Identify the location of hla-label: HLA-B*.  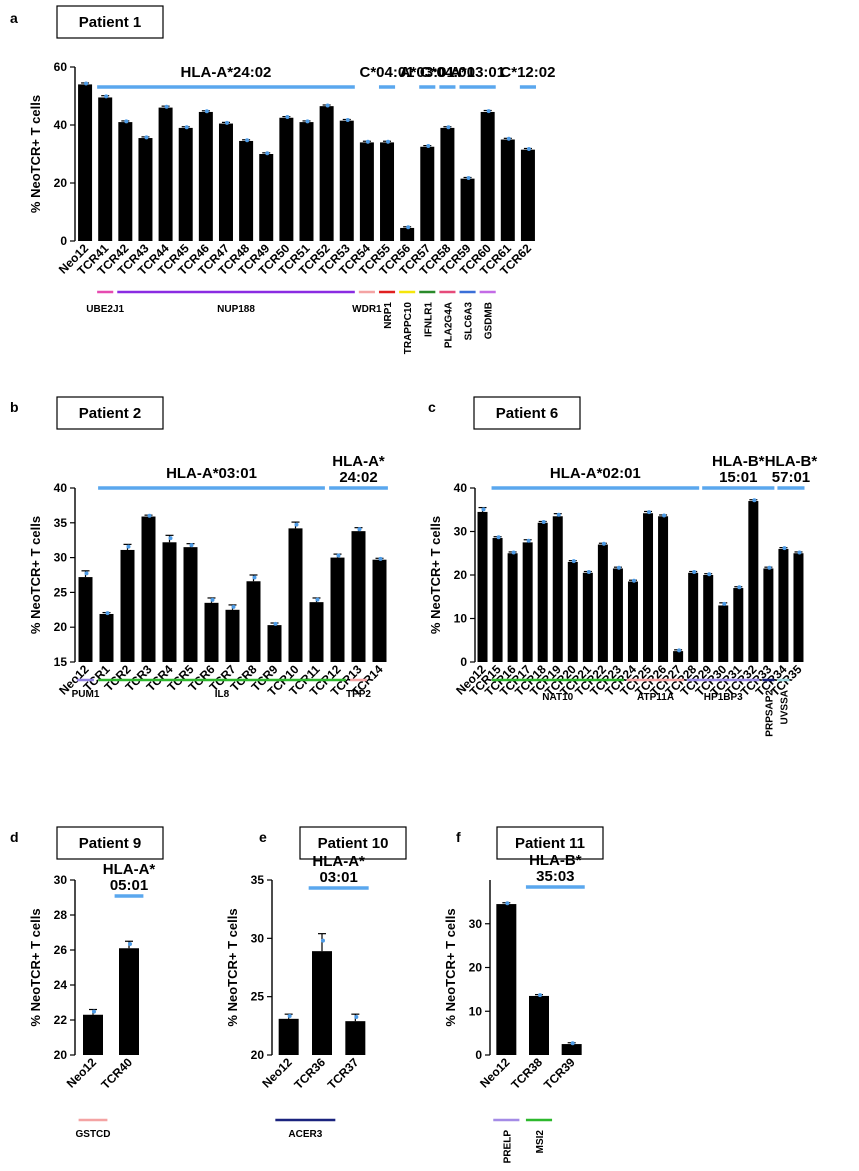
(738, 461).